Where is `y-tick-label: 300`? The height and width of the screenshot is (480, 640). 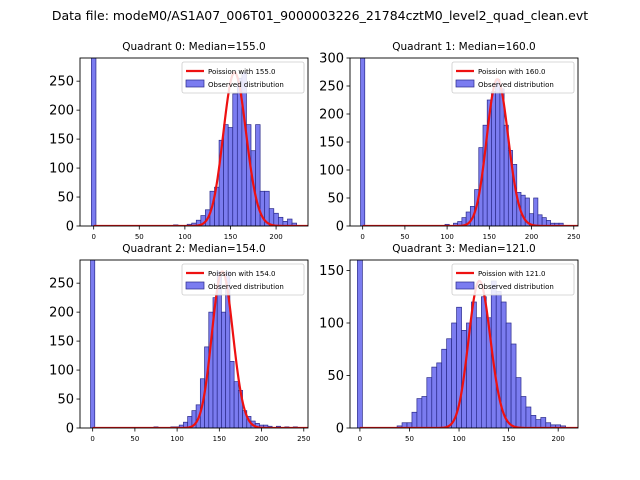 y-tick-label: 300 is located at coordinates (331, 59).